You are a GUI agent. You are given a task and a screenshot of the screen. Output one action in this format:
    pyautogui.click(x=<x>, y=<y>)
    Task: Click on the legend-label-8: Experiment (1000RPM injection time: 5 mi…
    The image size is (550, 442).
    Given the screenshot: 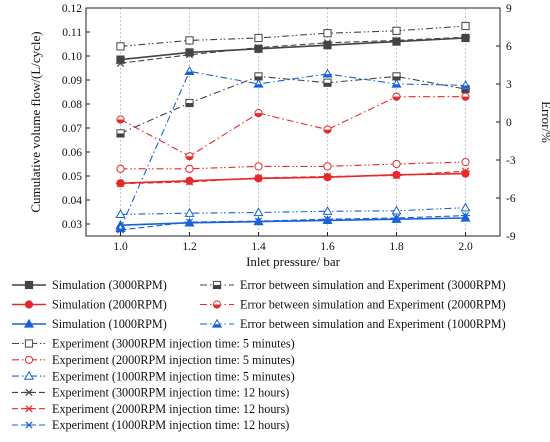 What is the action you would take?
    pyautogui.click(x=173, y=376)
    